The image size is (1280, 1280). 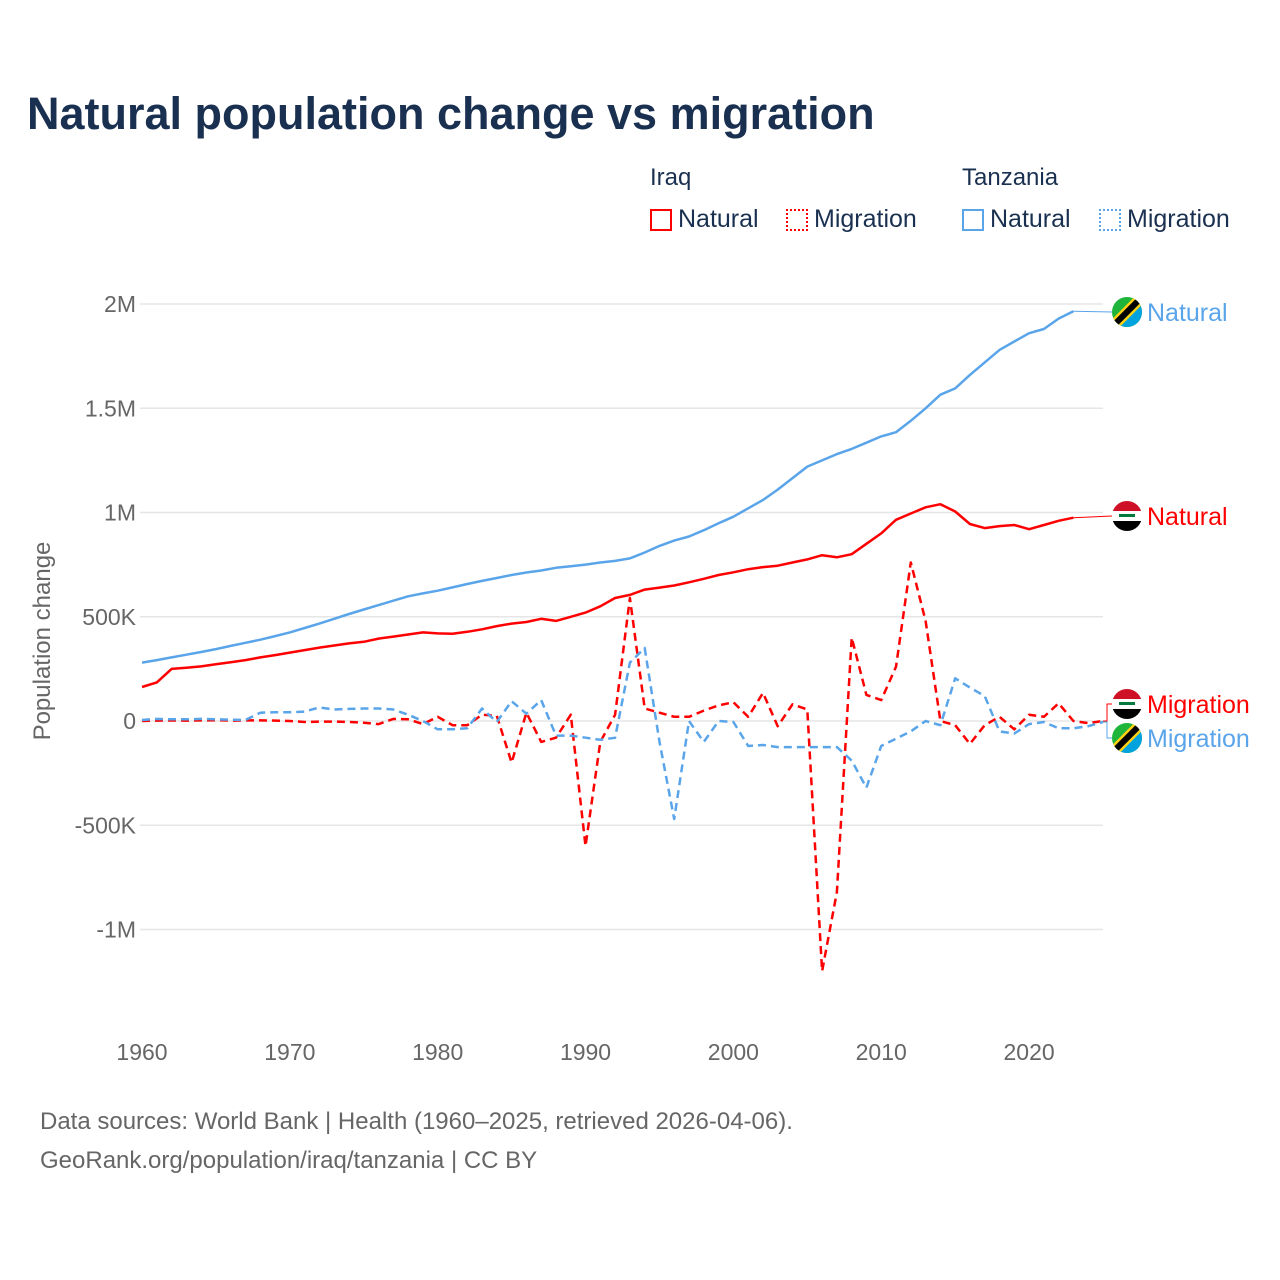 I want to click on iraq-natural-end-label: Natural, so click(x=1150, y=516).